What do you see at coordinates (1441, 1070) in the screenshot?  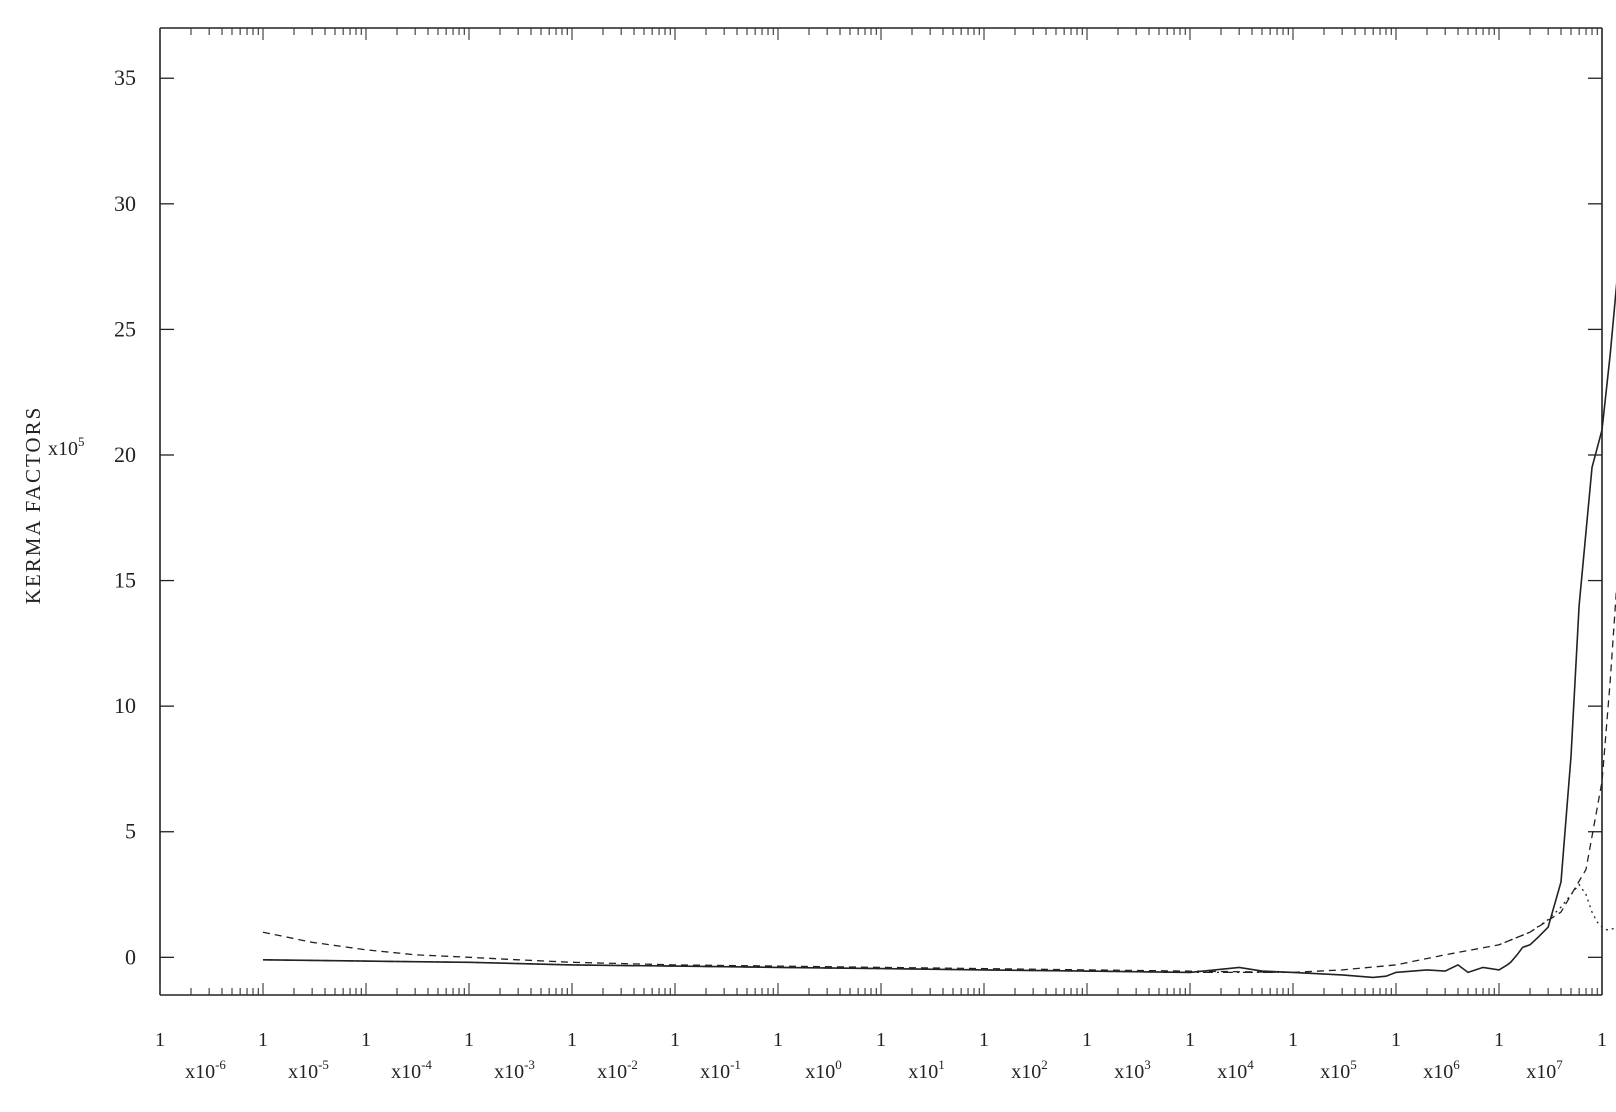 I see `x-tick-multiplier: x106` at bounding box center [1441, 1070].